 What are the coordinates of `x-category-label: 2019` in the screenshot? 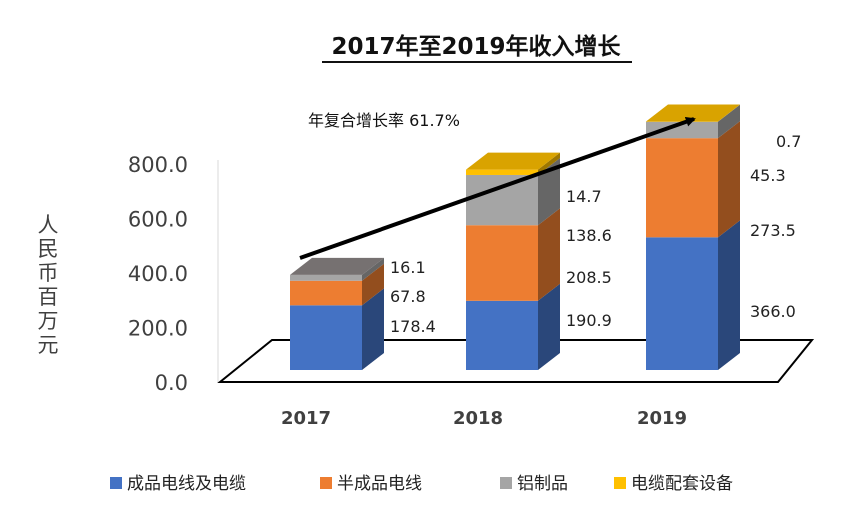 It's located at (662, 418).